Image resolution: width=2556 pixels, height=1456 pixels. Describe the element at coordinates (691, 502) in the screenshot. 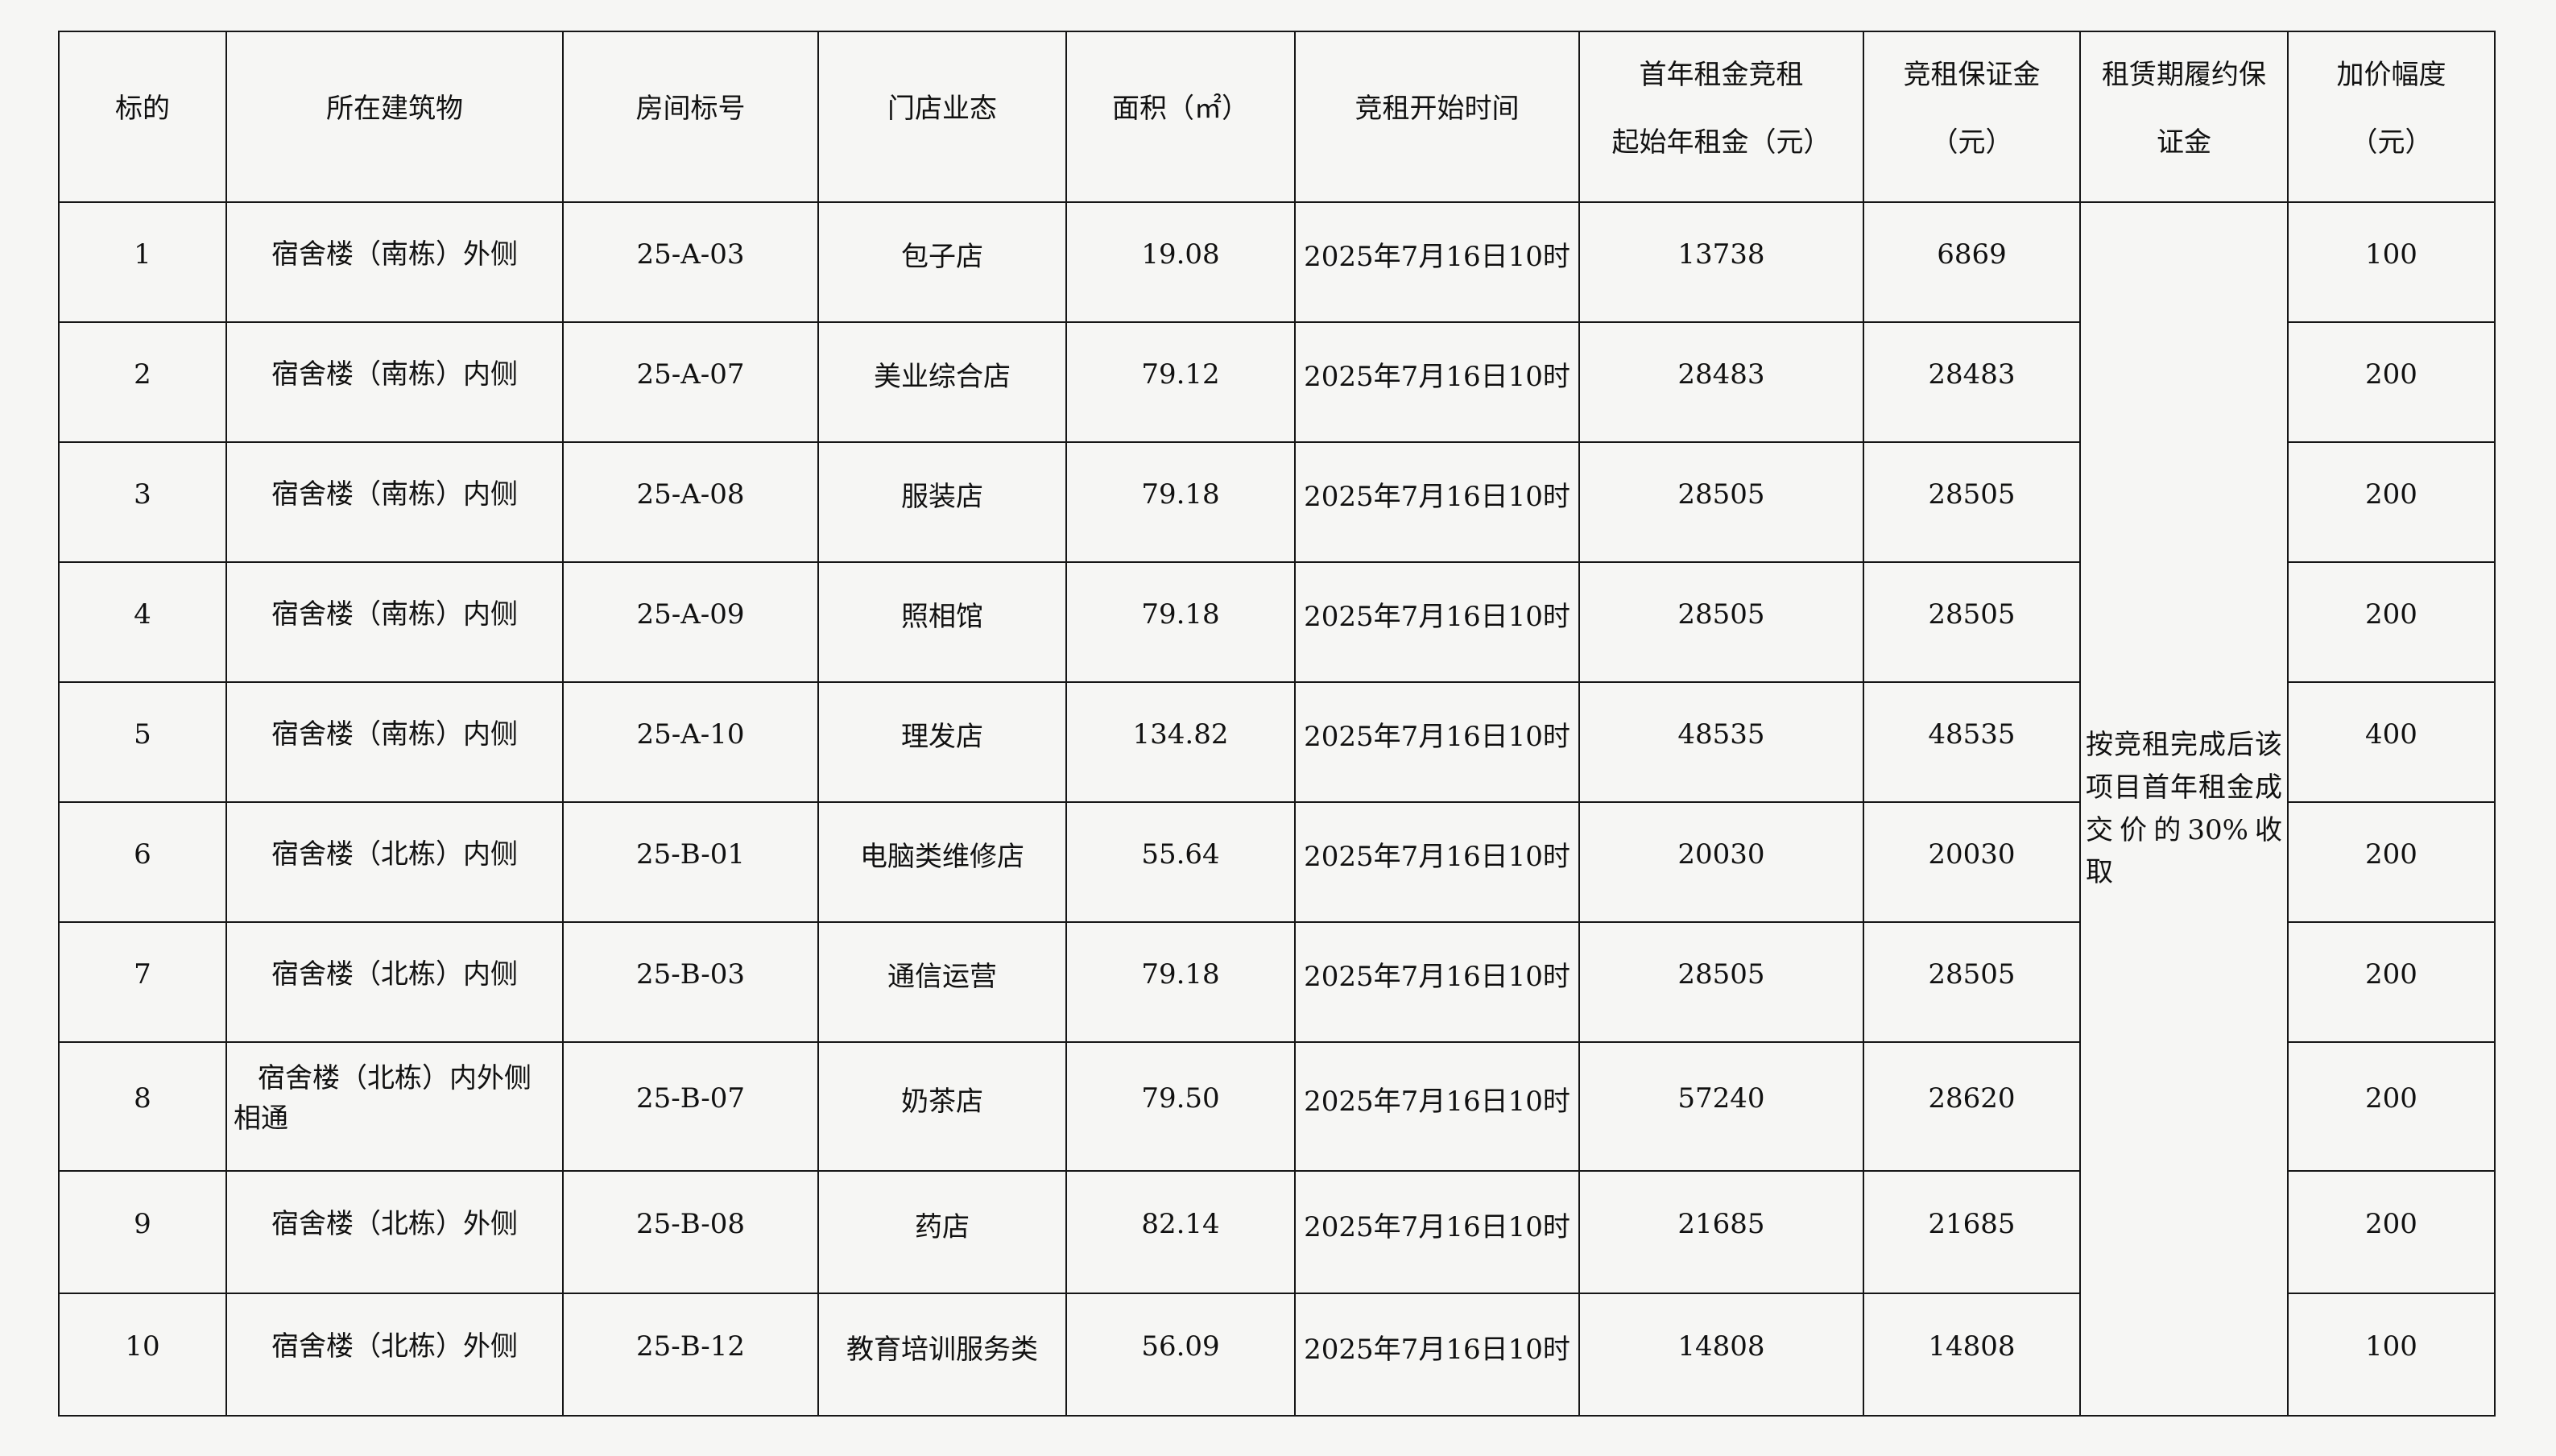

I see `cell-room-no: 25-A-08` at that location.